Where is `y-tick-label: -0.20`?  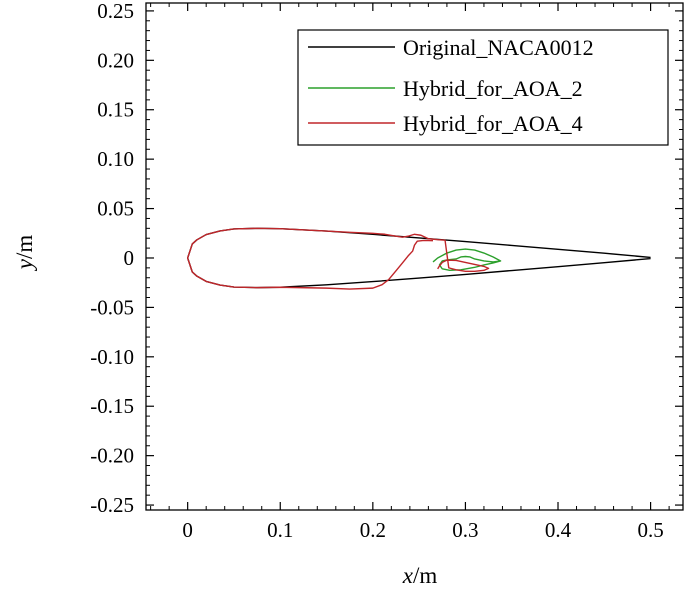 y-tick-label: -0.20 is located at coordinates (112, 456).